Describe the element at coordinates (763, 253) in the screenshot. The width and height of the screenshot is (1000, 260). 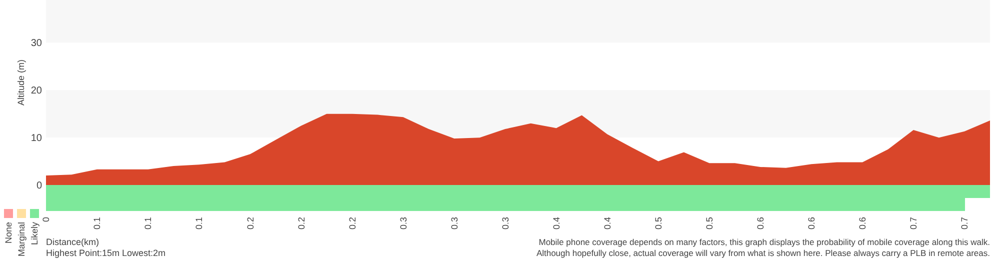
I see `text: Although hopefully close, actual coverage will vary from what is shown here. Please always carry a PLB in remote areas.` at that location.